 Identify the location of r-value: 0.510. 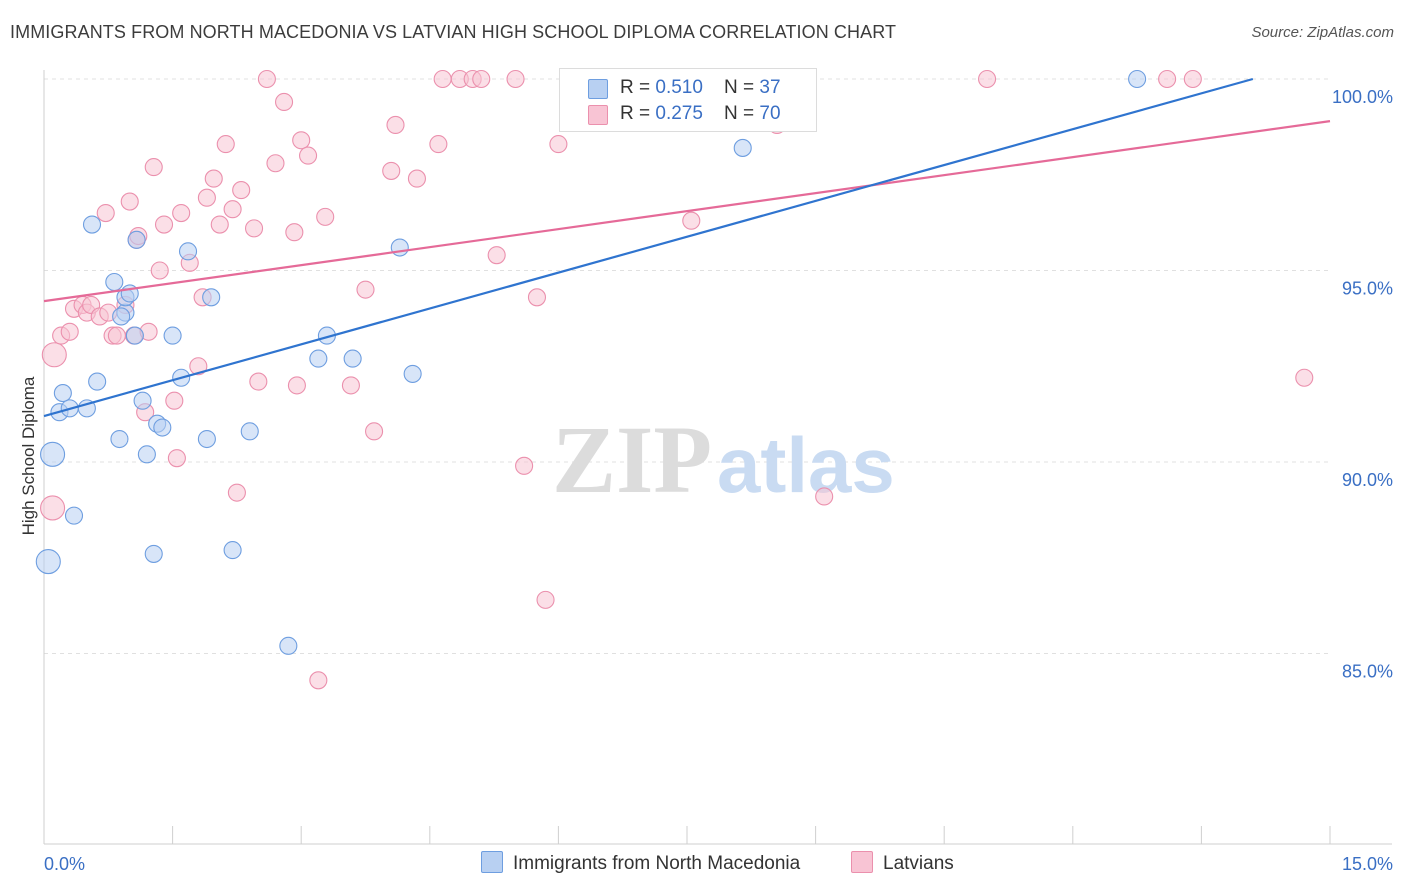
(679, 87).